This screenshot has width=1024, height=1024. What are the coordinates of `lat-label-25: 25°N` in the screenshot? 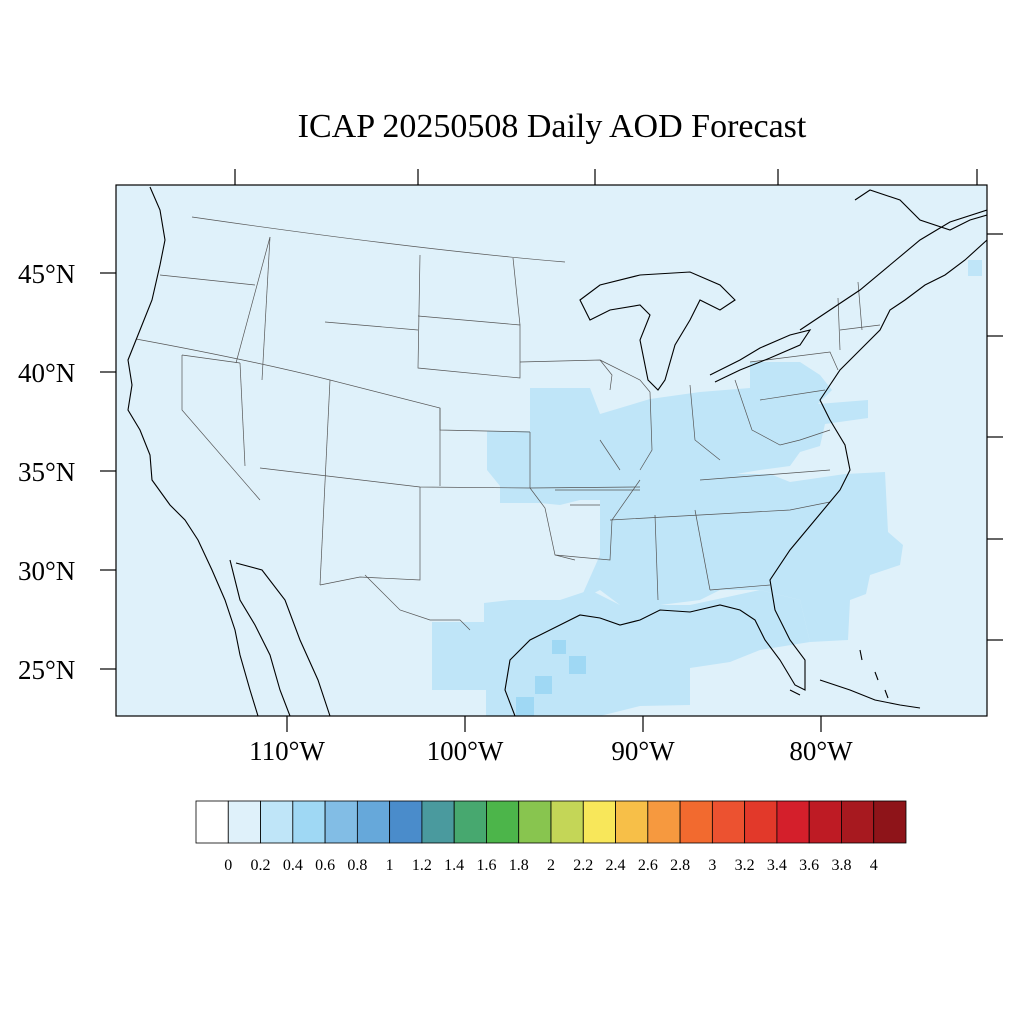 It's located at (46, 670).